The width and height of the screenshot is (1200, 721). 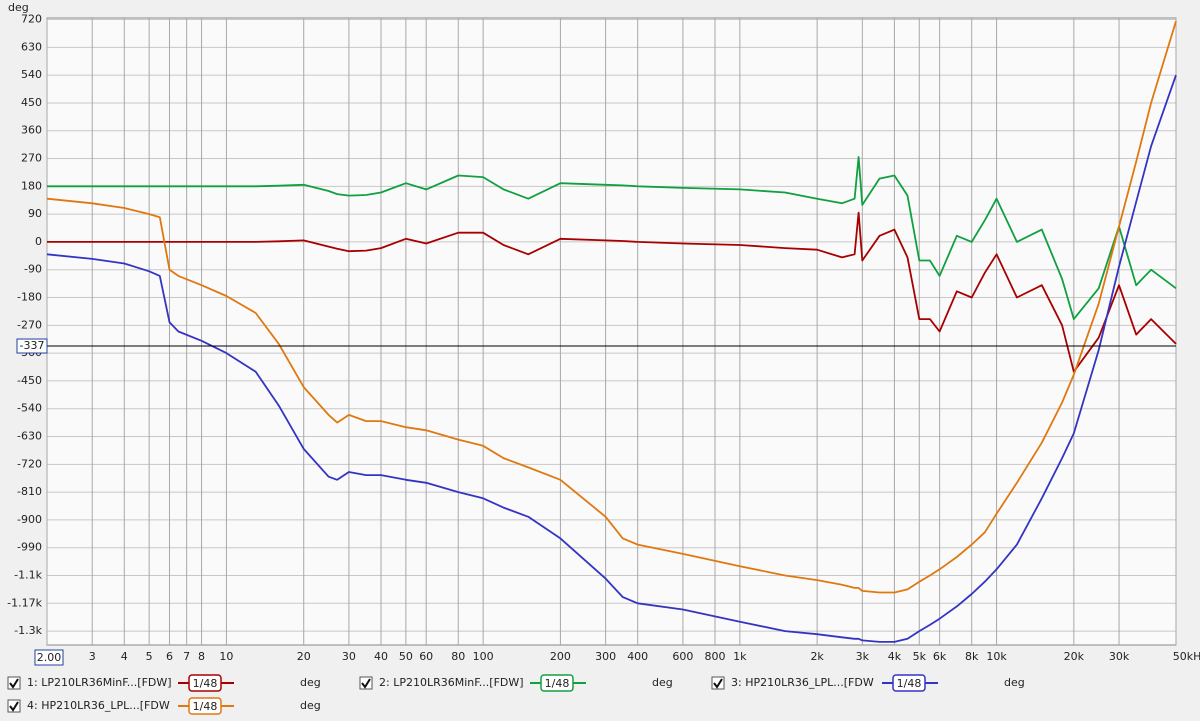 What do you see at coordinates (406, 656) in the screenshot?
I see `x-tick-label: 50` at bounding box center [406, 656].